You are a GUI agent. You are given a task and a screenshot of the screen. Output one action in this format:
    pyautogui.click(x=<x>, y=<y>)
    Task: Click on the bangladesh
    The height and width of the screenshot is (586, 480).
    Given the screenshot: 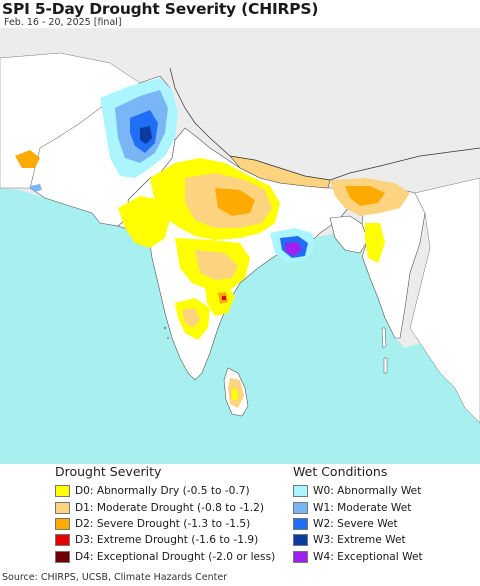 What is the action you would take?
    pyautogui.click(x=349, y=234)
    